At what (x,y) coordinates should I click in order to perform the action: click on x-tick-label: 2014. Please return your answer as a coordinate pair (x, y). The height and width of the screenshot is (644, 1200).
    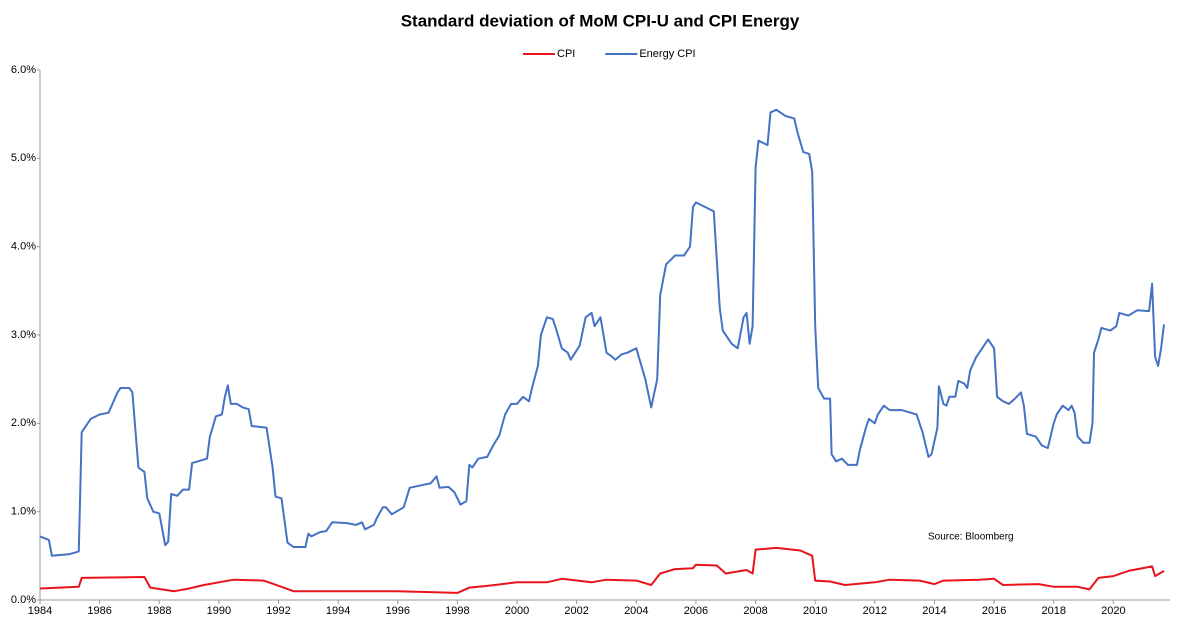
    Looking at the image, I should click on (934, 611).